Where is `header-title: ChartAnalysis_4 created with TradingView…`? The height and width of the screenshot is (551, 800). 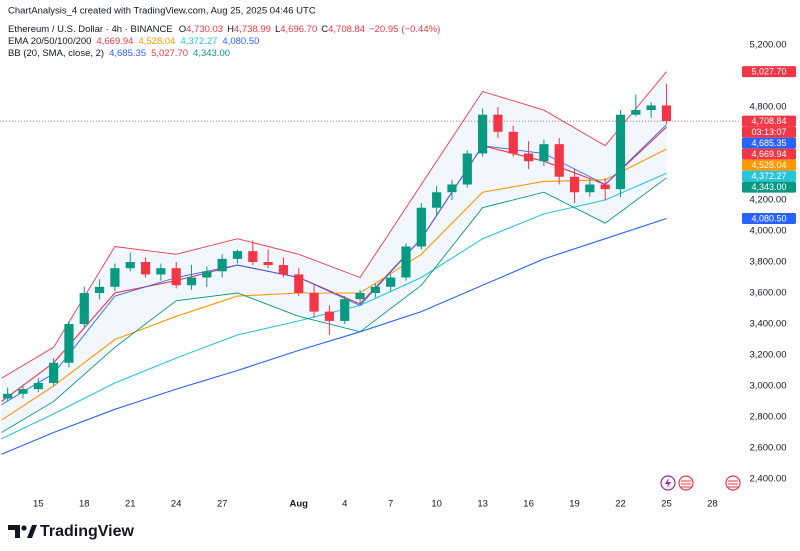 header-title: ChartAnalysis_4 created with TradingView… is located at coordinates (162, 11).